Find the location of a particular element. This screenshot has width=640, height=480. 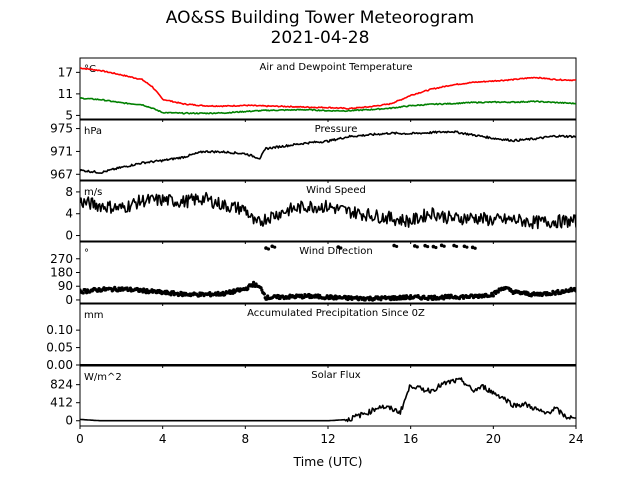

y-tick-label: 412 is located at coordinates (61, 403).